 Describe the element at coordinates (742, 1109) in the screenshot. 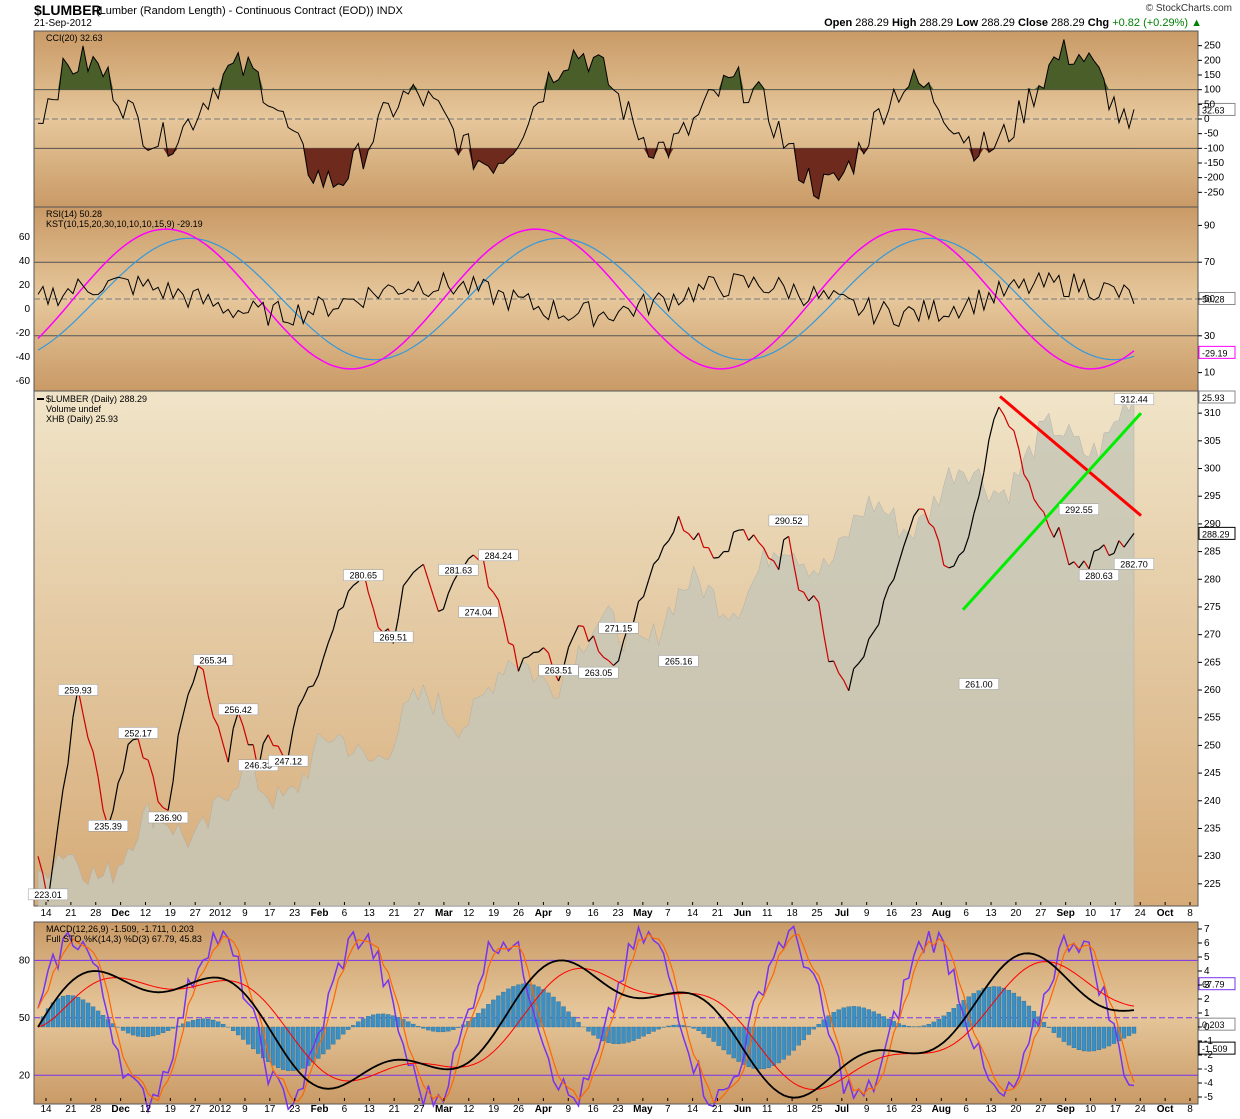

I see `x-axis-label: Jun` at that location.